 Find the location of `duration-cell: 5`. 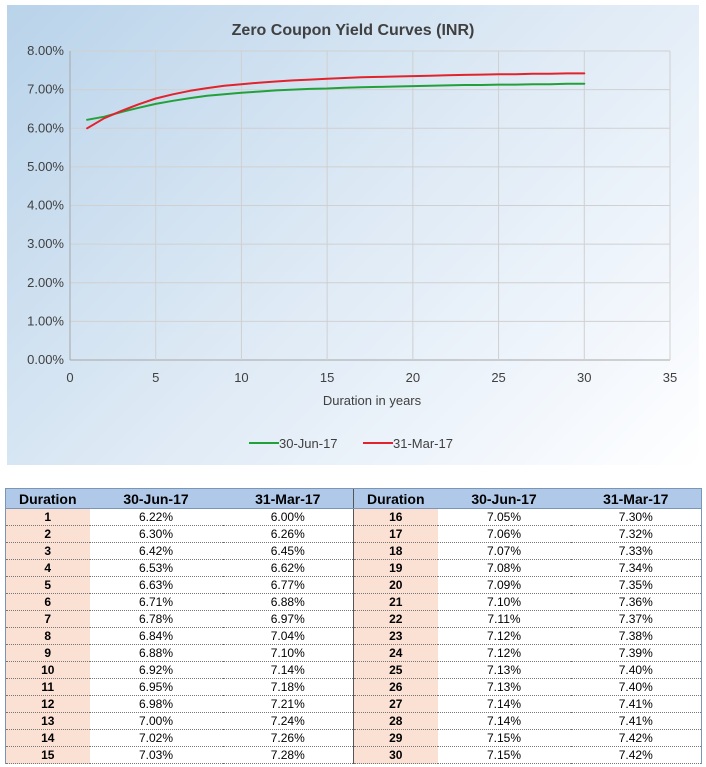

duration-cell: 5 is located at coordinates (47, 585).